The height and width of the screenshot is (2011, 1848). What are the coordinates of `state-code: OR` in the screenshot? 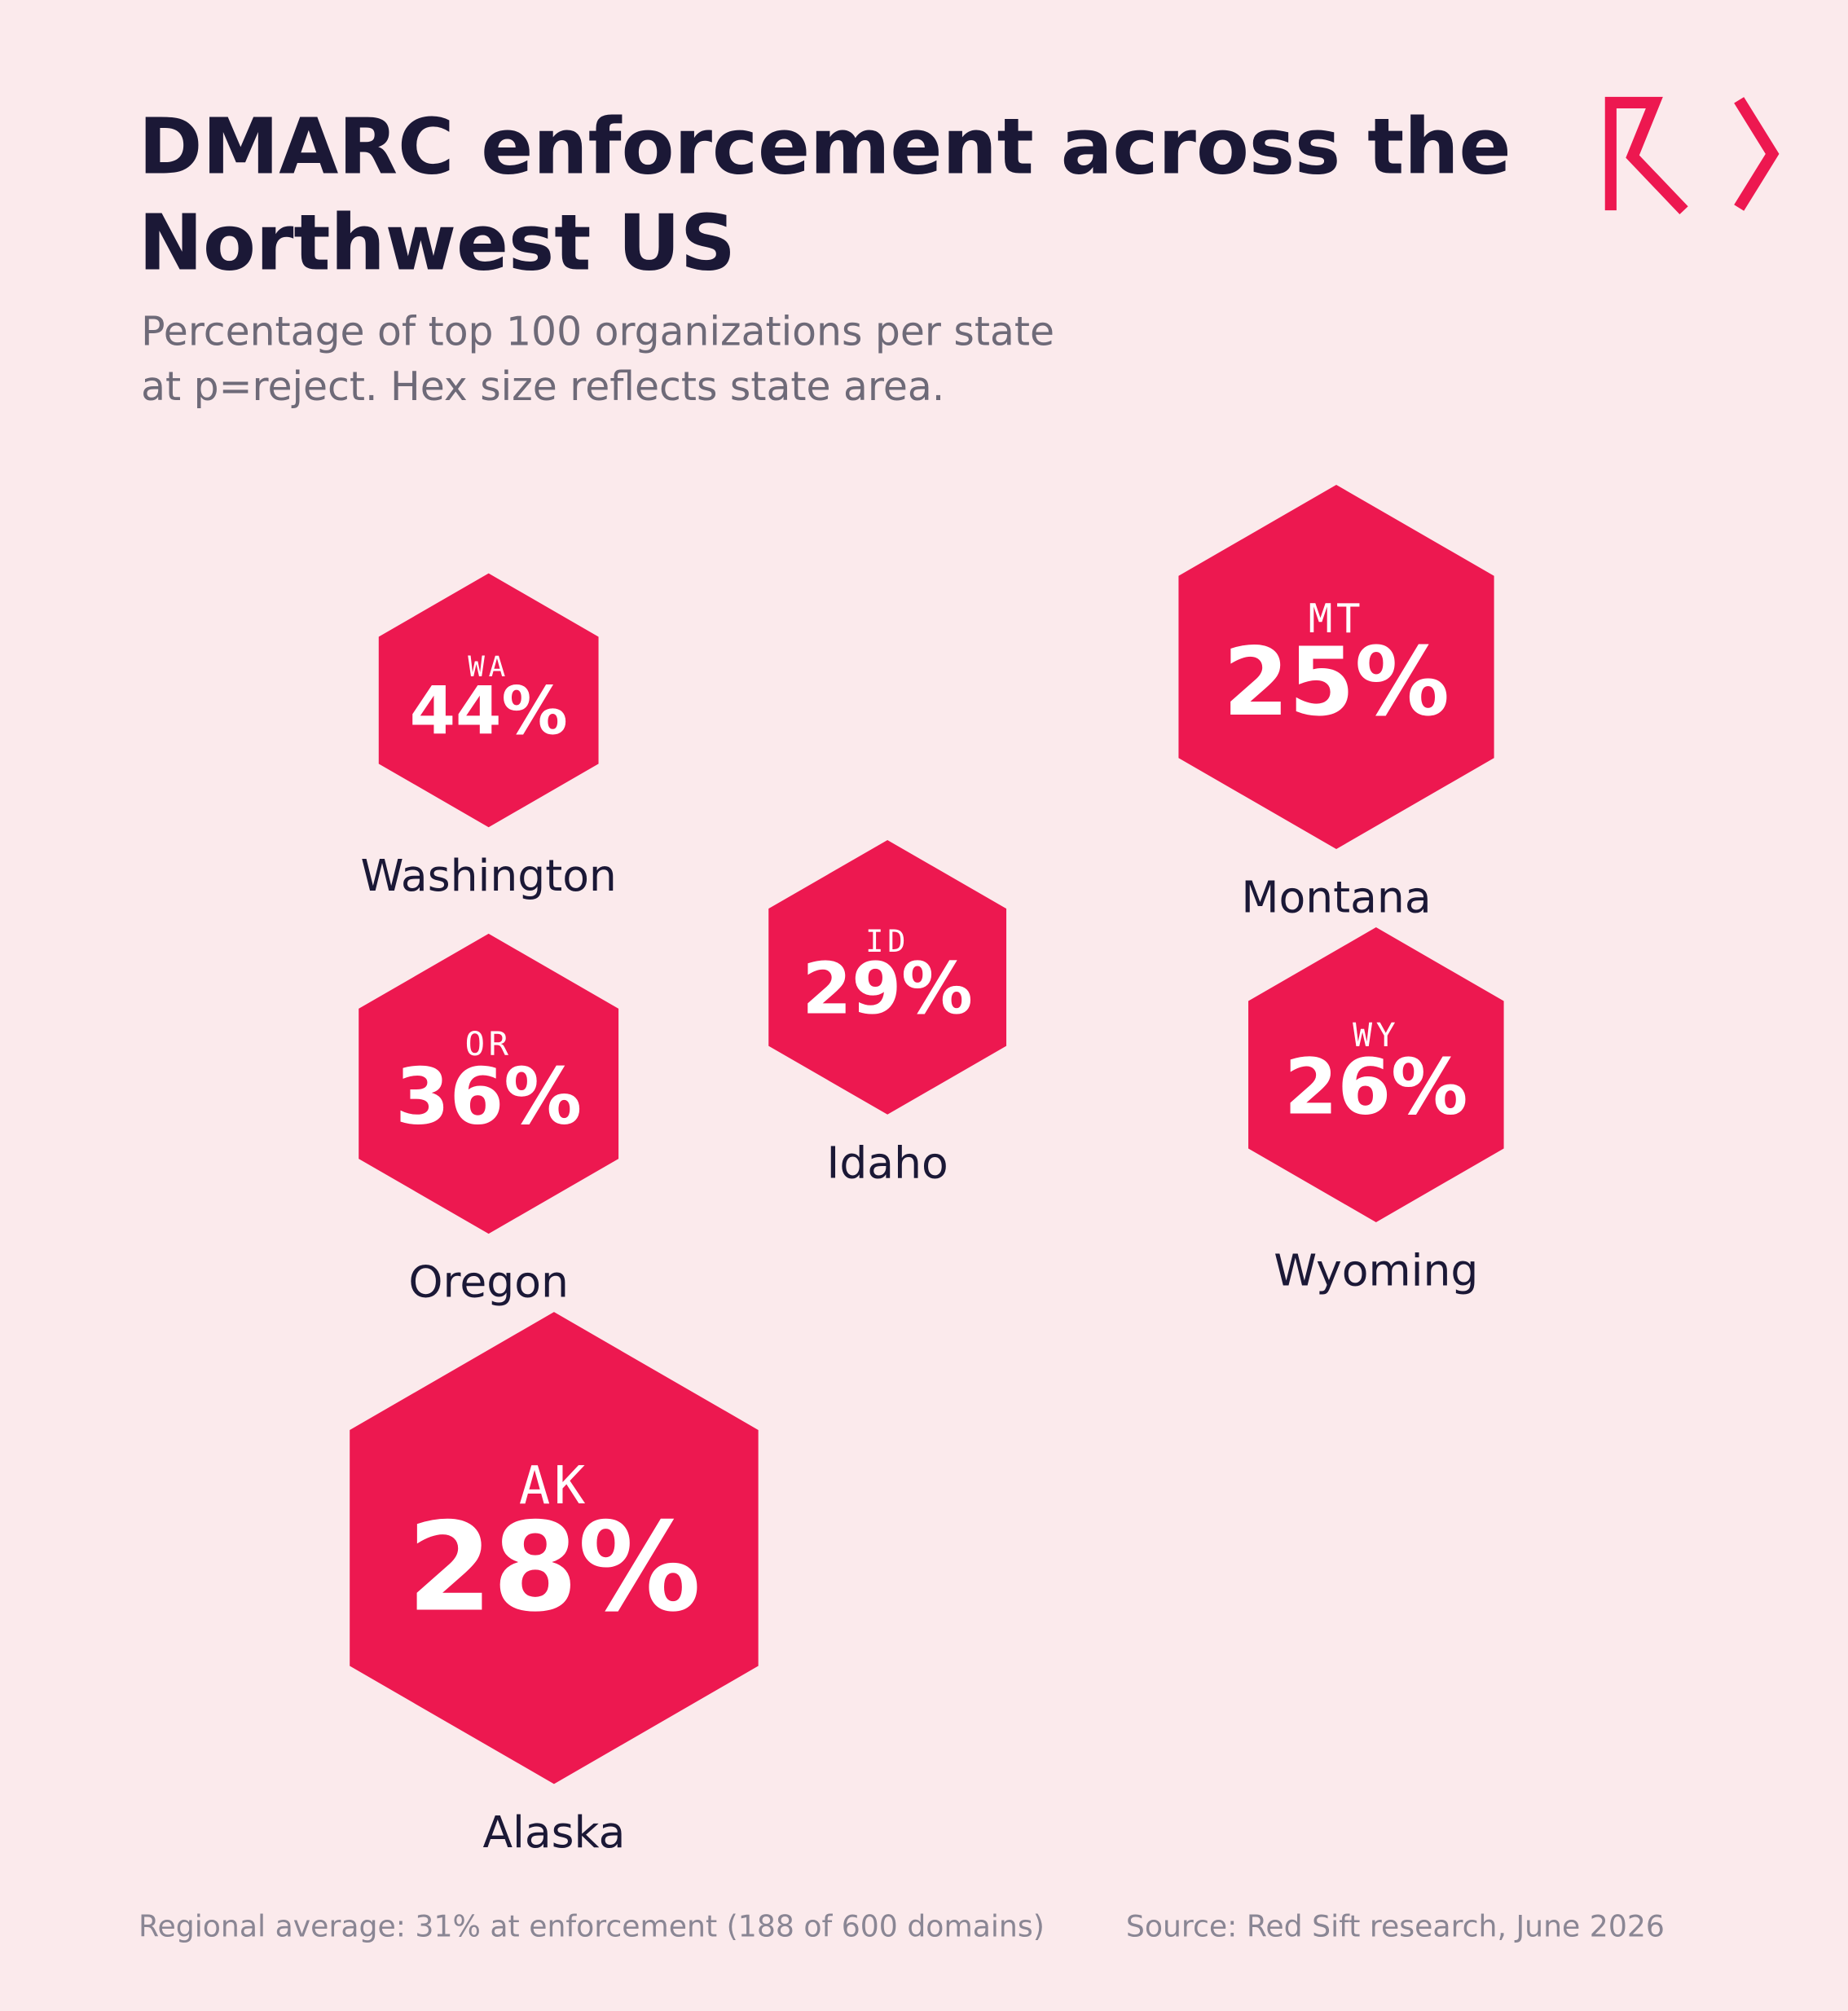 It's located at (489, 1043).